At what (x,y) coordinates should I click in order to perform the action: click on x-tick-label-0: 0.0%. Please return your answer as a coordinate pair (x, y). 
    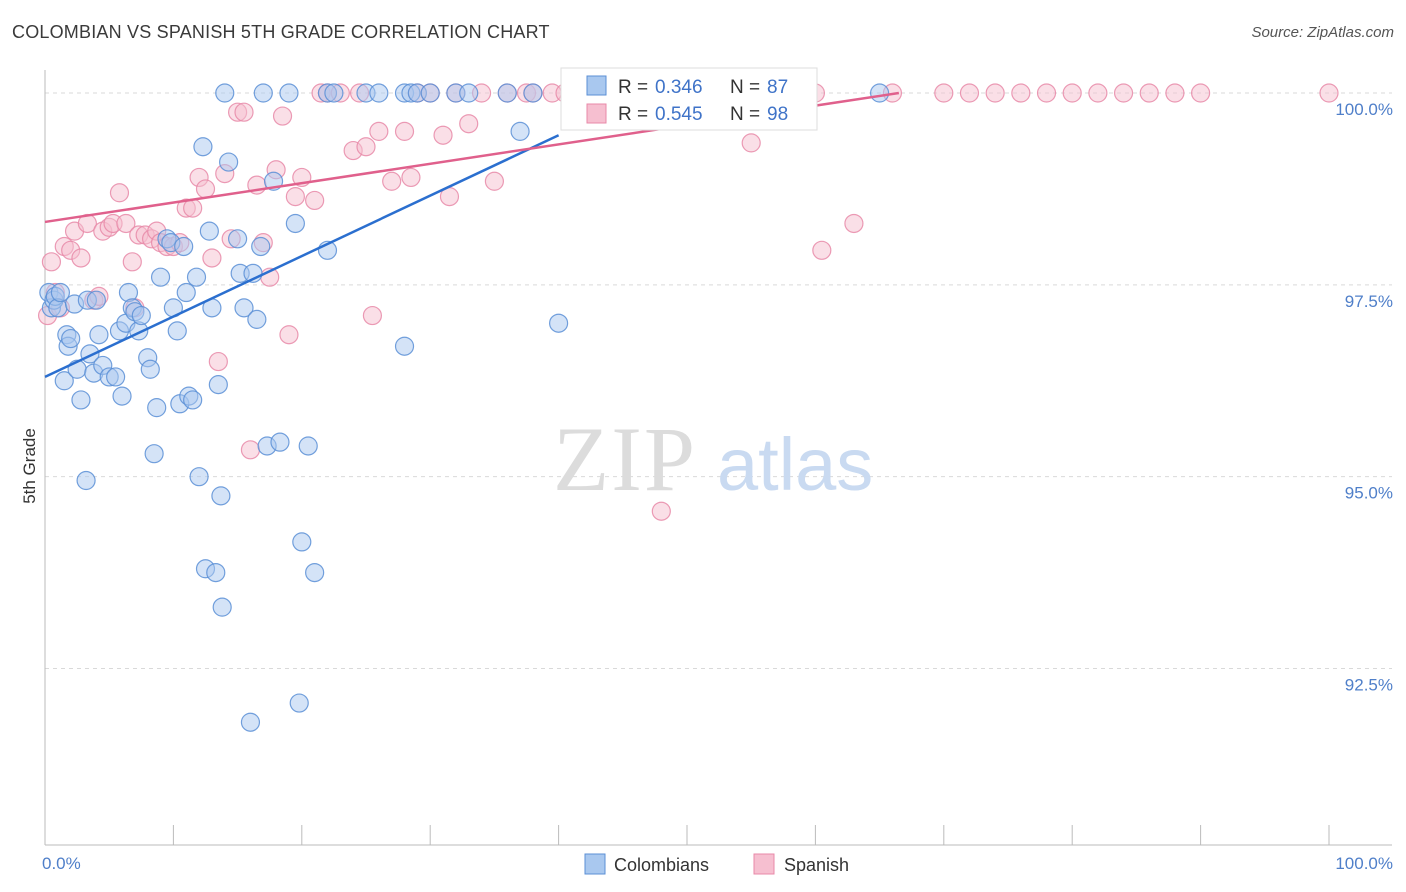
    Looking at the image, I should click on (61, 863).